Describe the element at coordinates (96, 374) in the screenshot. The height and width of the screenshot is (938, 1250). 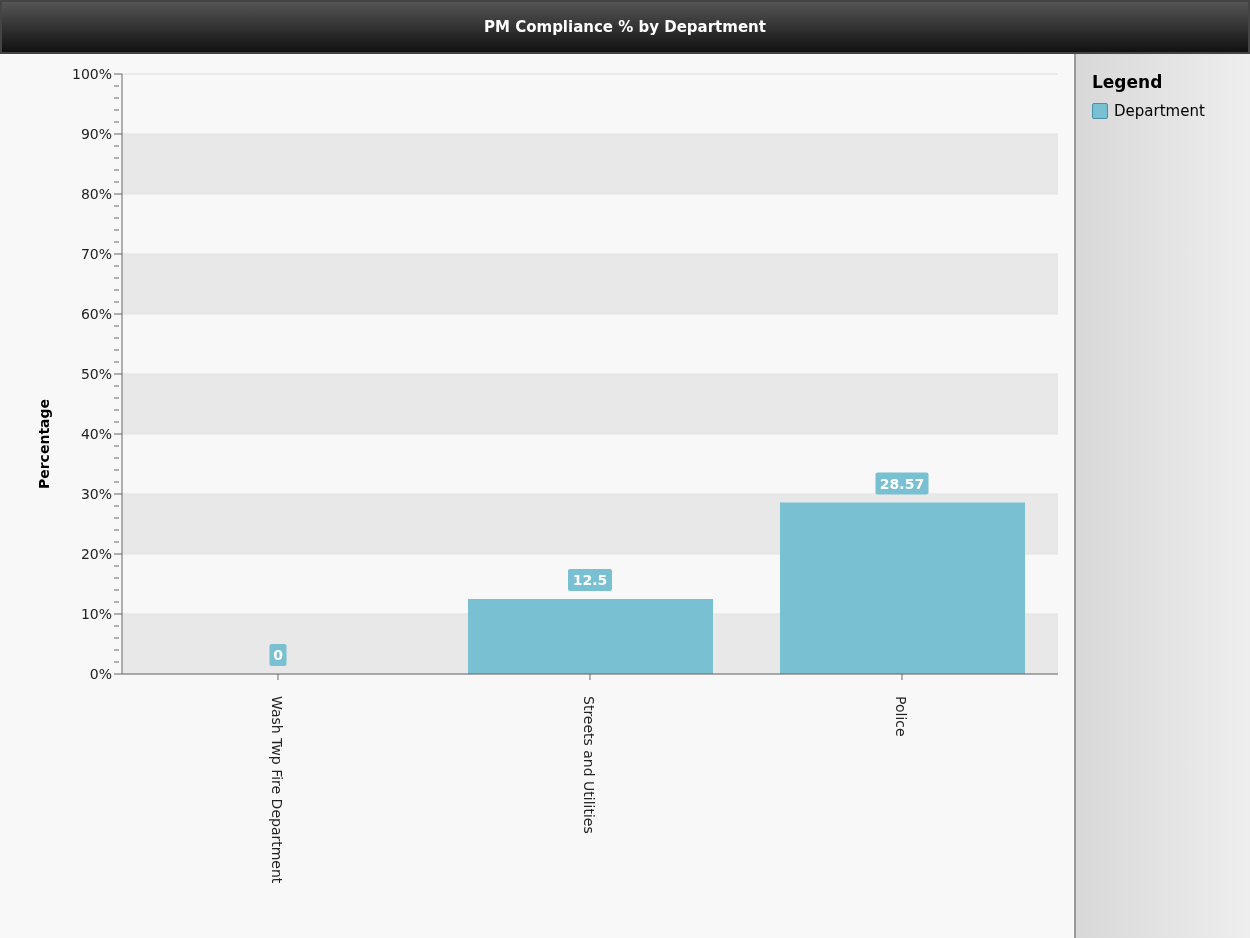
I see `y-tick-label: 50%` at that location.